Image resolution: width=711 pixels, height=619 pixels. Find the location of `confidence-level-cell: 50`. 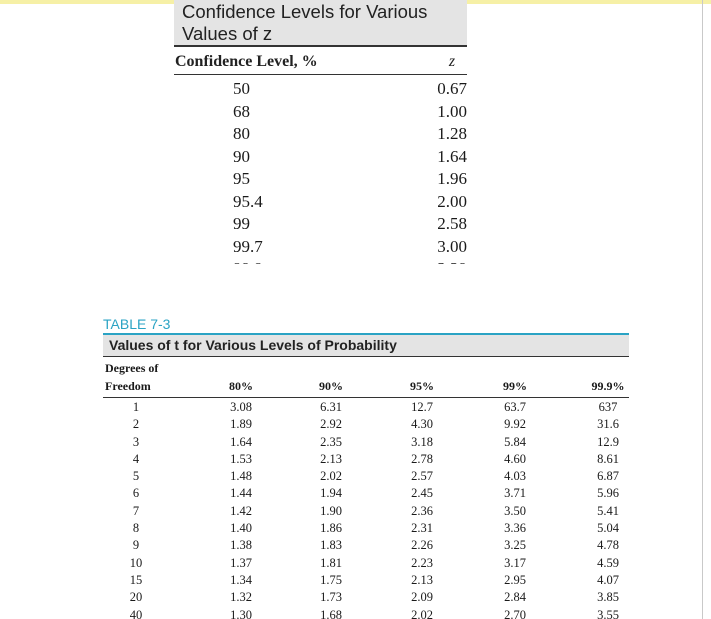

confidence-level-cell: 50 is located at coordinates (241, 88).